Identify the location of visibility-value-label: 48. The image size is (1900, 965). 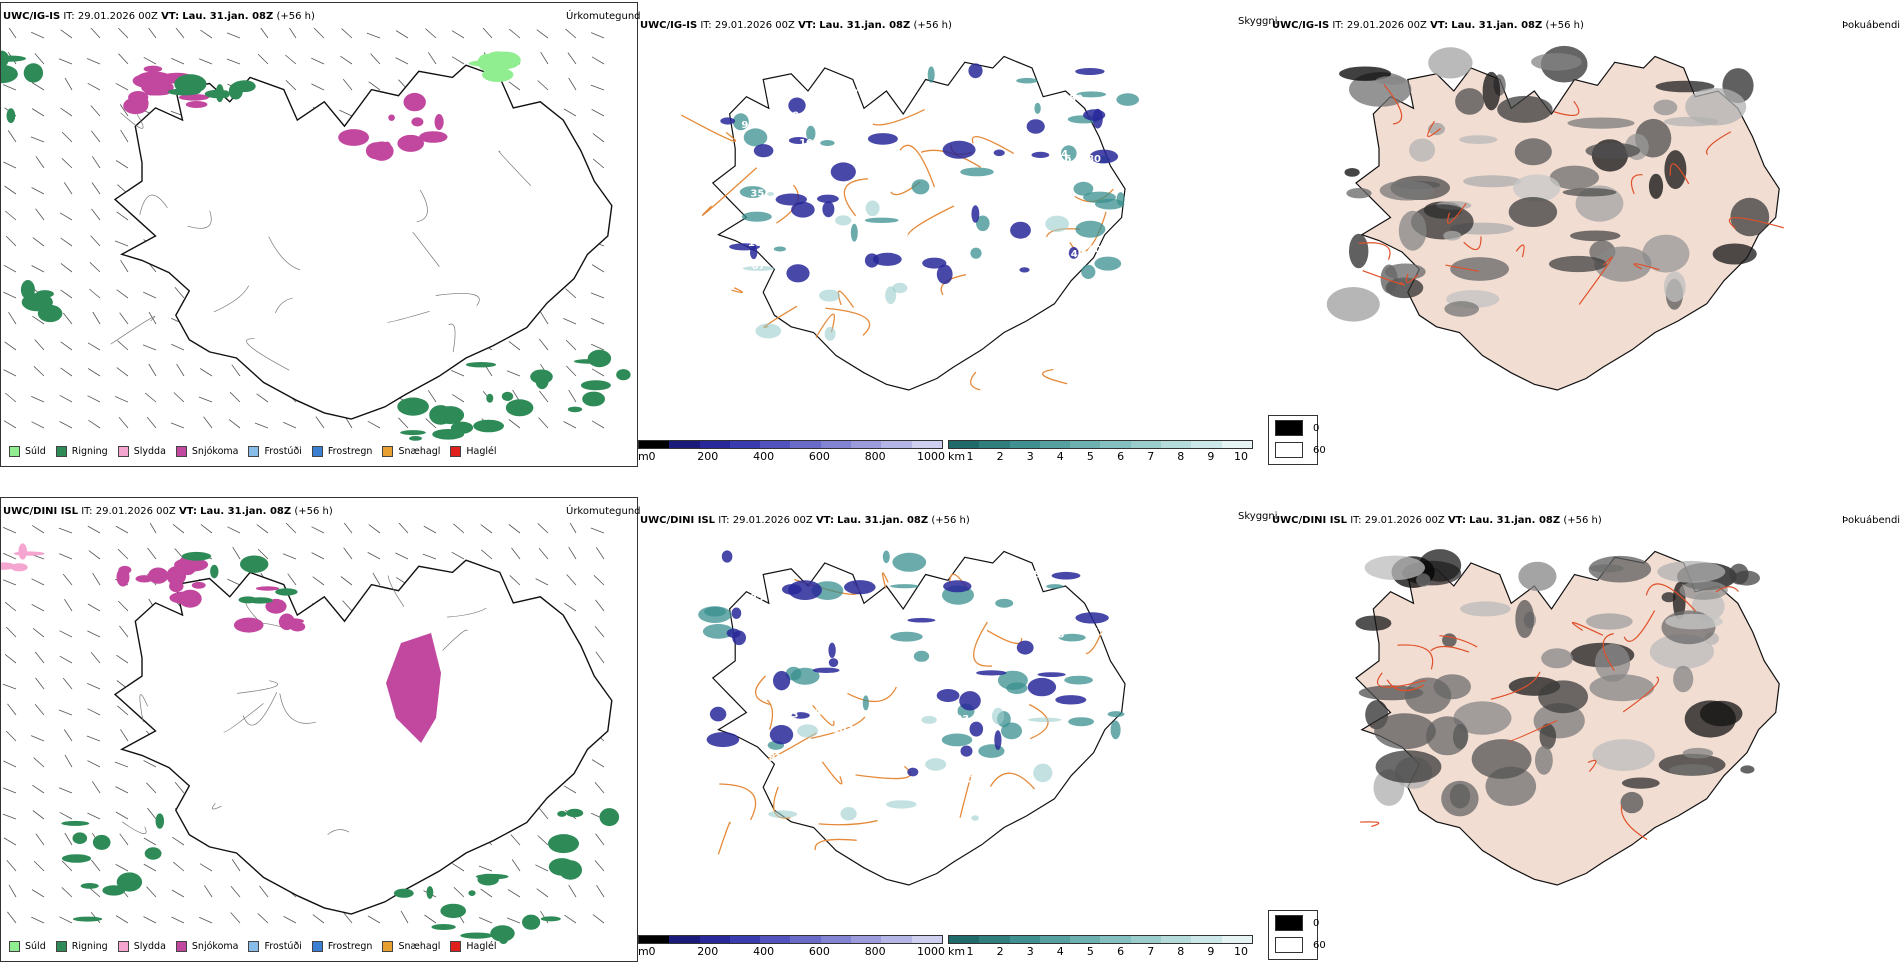
(1078, 254).